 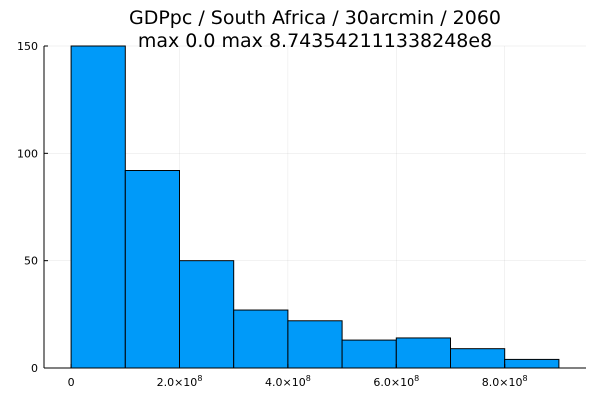 What do you see at coordinates (396, 381) in the screenshot?
I see `x-tick-label-3: 6.0×10⁸` at bounding box center [396, 381].